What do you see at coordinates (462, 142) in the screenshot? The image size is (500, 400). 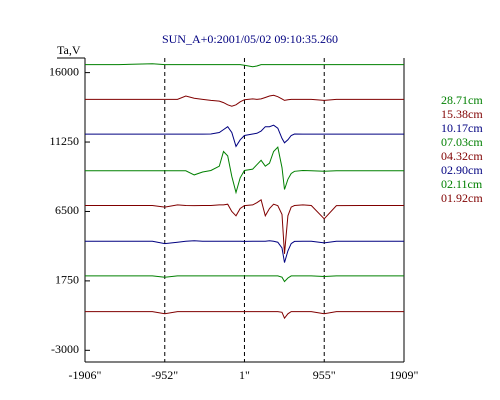 I see `legend-label: 07.03cm` at bounding box center [462, 142].